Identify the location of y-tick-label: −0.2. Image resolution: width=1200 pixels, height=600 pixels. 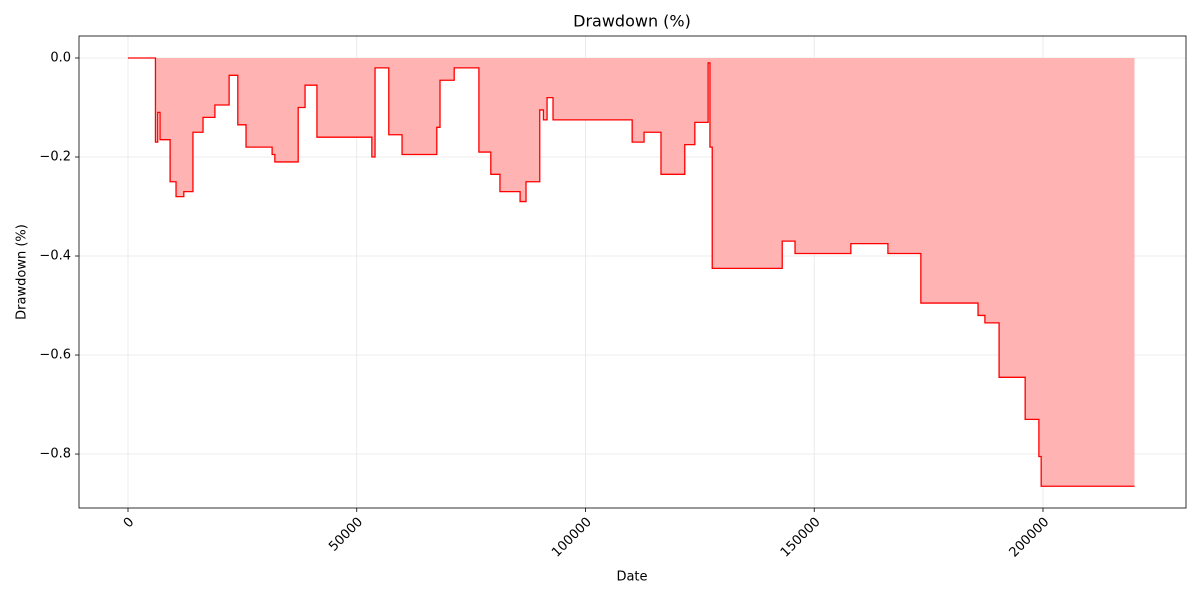
(55, 156).